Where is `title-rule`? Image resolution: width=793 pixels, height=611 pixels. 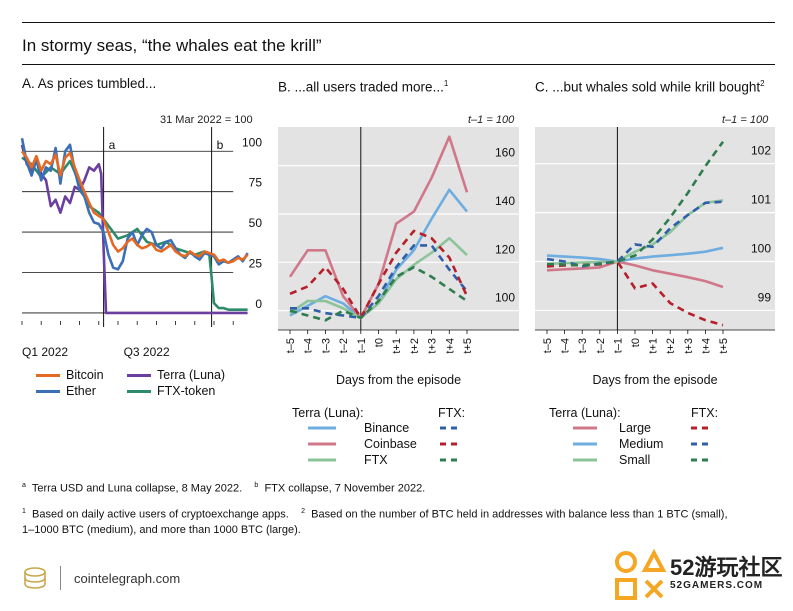 title-rule is located at coordinates (398, 64).